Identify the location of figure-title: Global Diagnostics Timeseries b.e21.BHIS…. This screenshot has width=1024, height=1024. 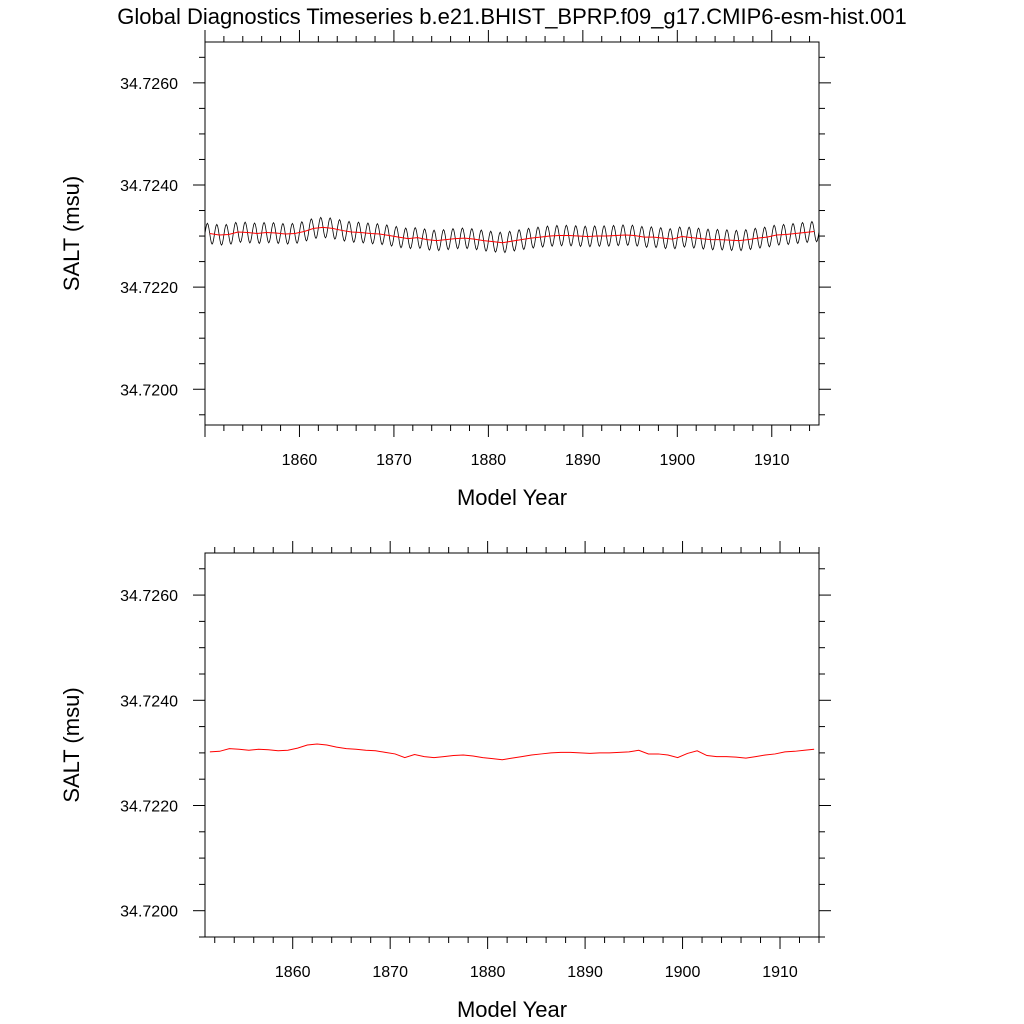
(512, 16).